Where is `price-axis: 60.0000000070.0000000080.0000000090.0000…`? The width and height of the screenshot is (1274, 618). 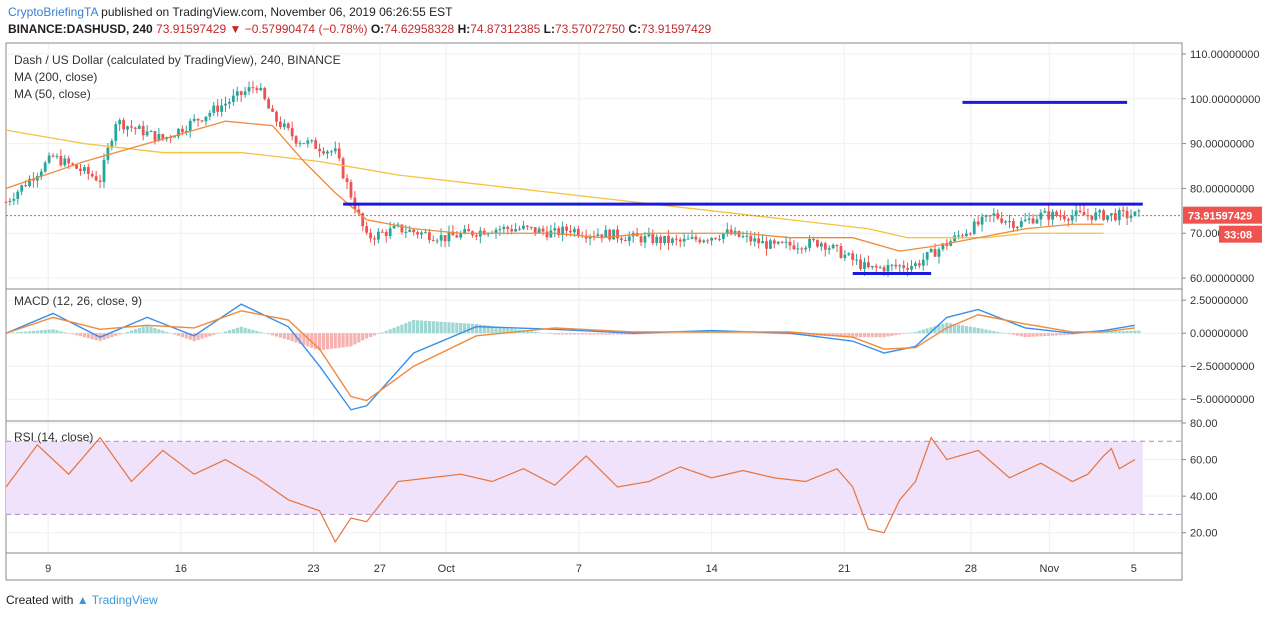 price-axis: 60.0000000070.0000000080.0000000090.0000… is located at coordinates (1221, 294).